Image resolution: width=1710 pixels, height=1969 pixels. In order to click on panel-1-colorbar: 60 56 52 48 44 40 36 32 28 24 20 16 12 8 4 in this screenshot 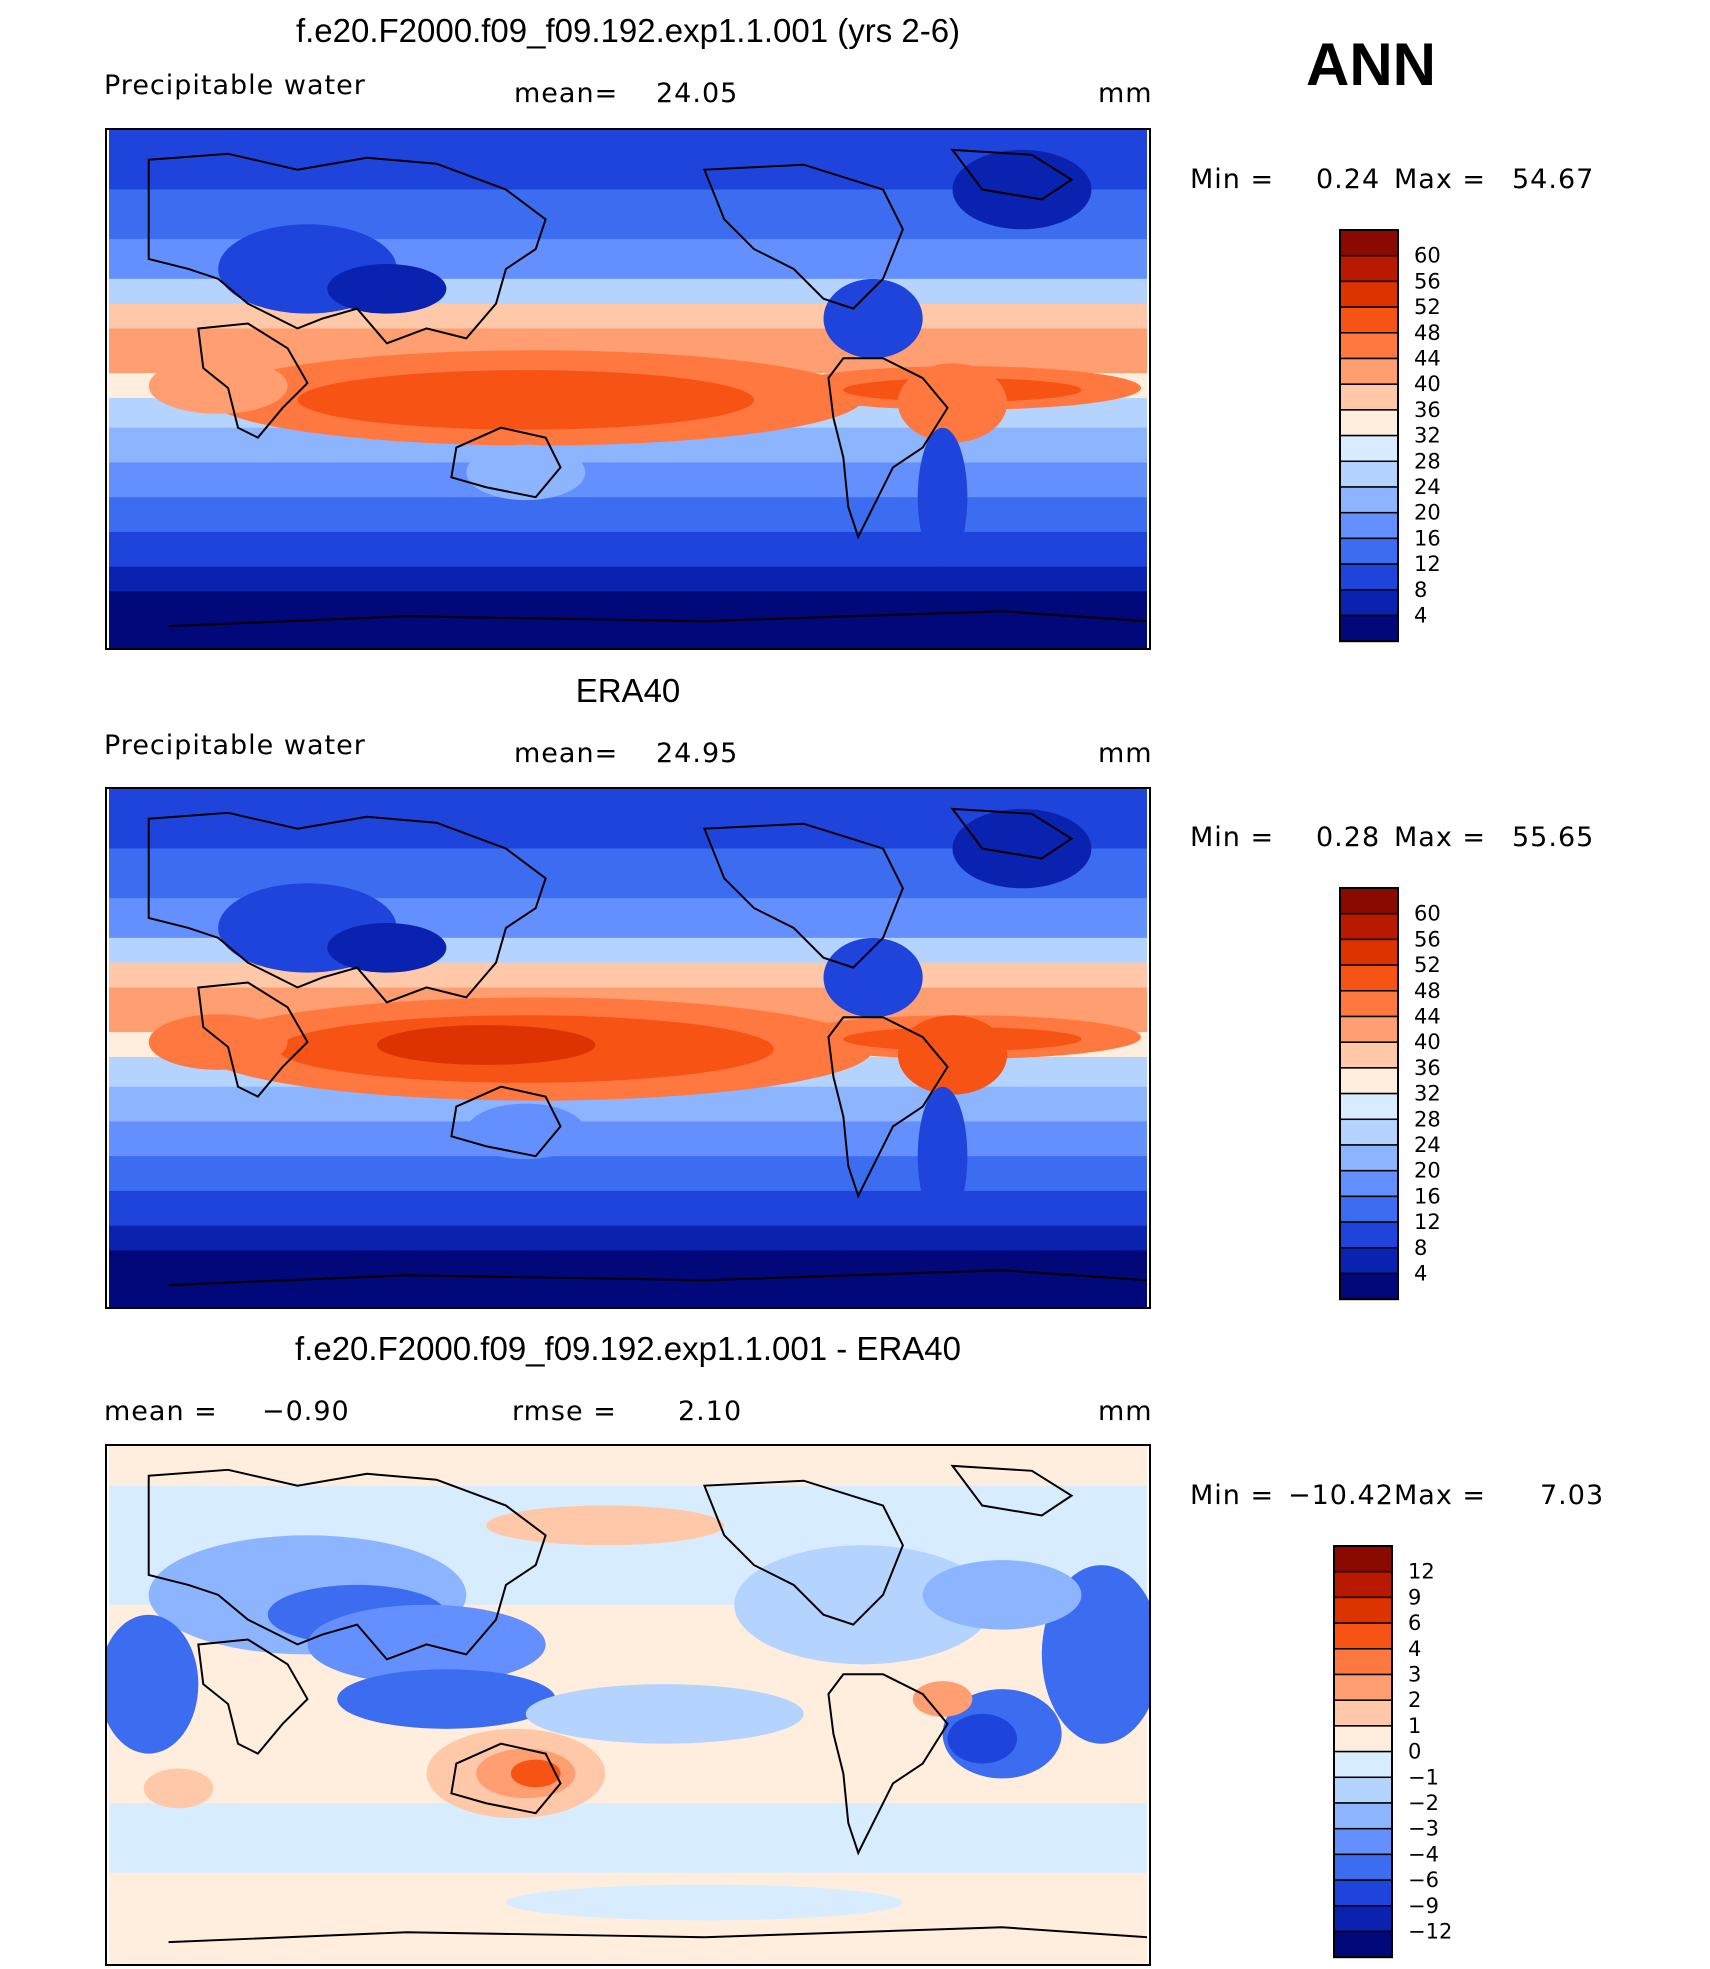, I will do `click(1414, 436)`.